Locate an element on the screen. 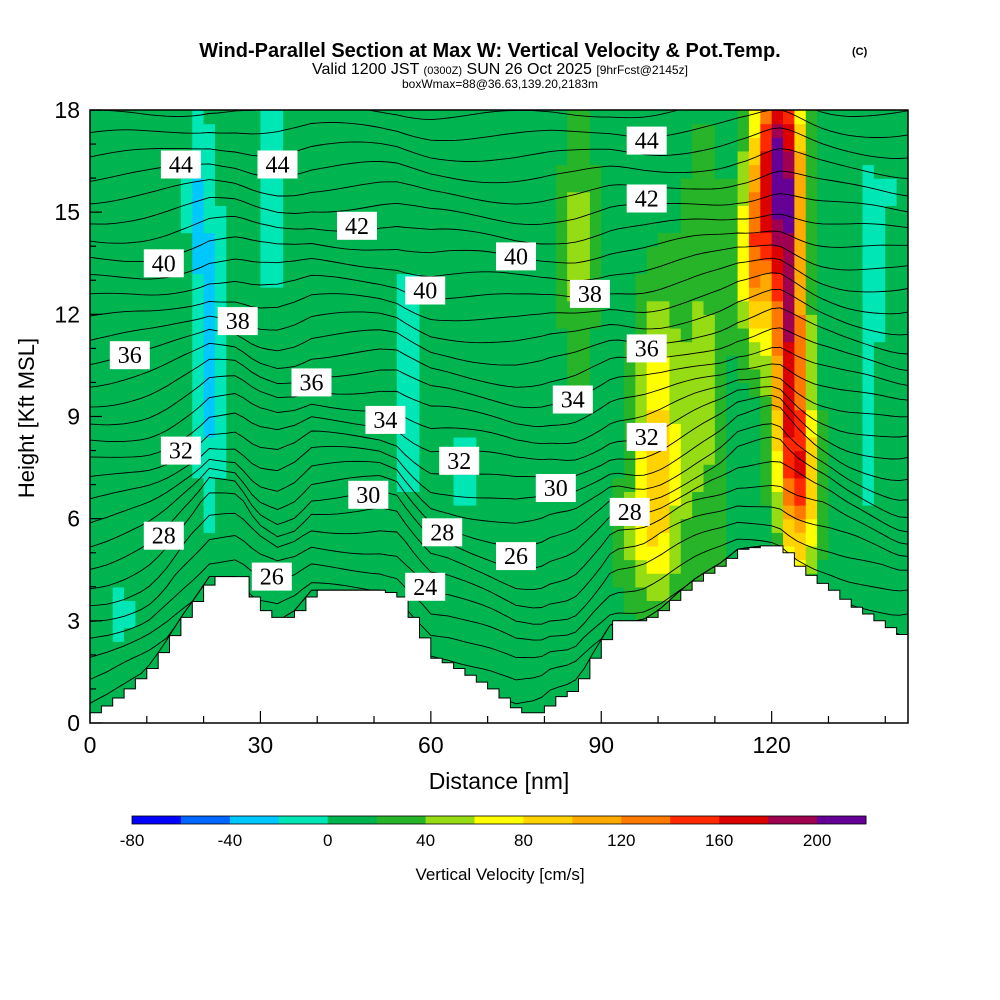 This screenshot has height=1000, width=1000. colorbar-swatch is located at coordinates (744, 820).